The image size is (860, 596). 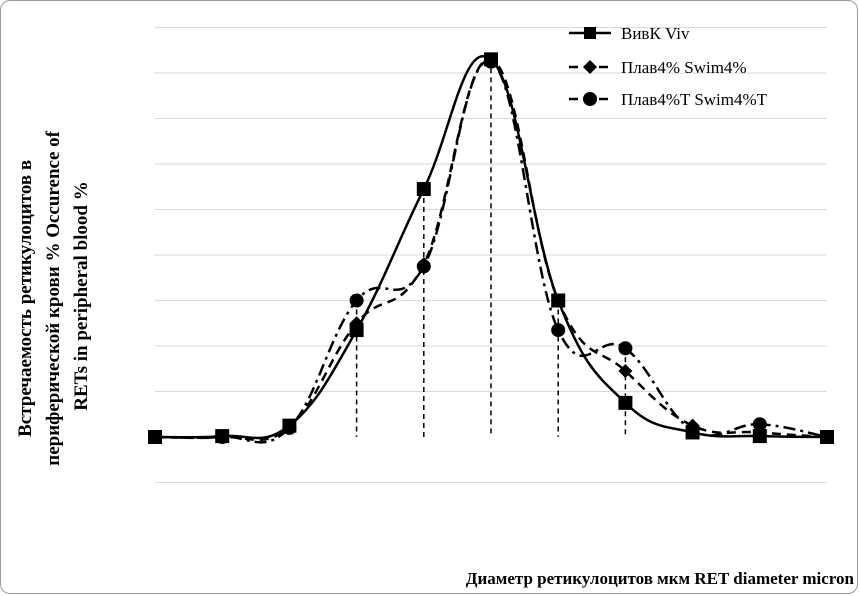 What do you see at coordinates (694, 99) in the screenshot?
I see `legend-label-swim4t: Плав4%T Swim4%T` at bounding box center [694, 99].